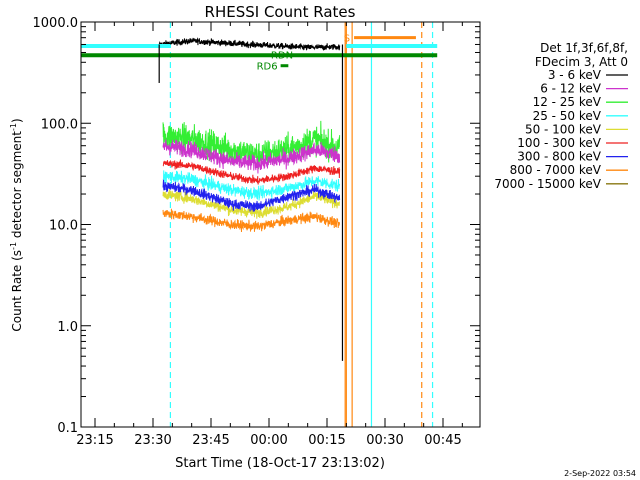  Describe the element at coordinates (584, 48) in the screenshot. I see `legend-header-line-1: Det 1f,3f,6f,8f,` at that location.